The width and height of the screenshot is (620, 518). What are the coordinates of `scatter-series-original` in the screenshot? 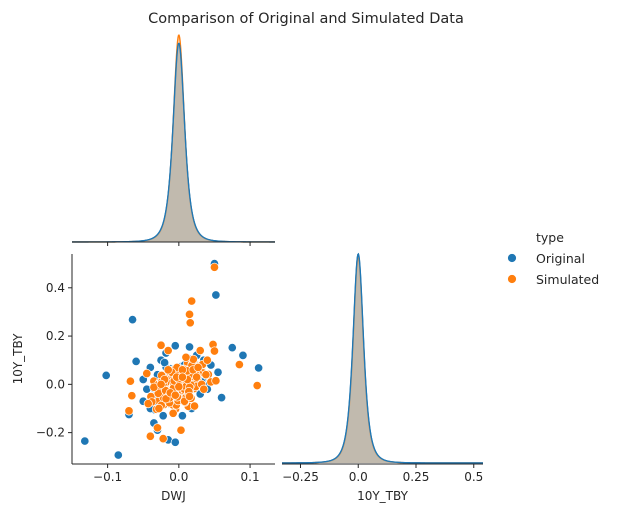 It's located at (172, 359).